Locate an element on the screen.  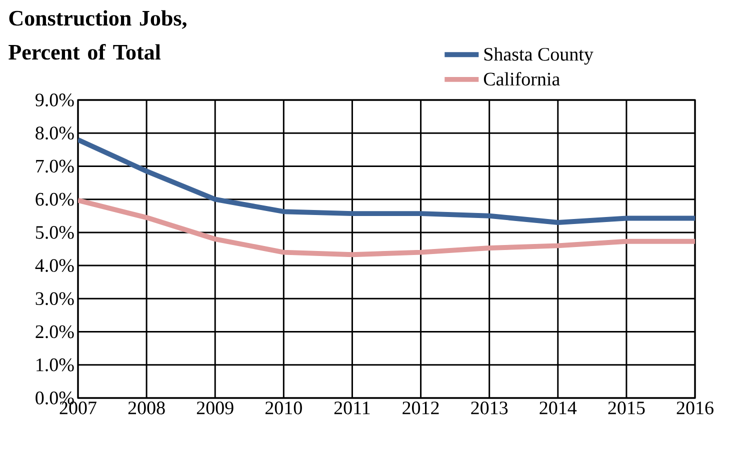
y-tick-label: 2.0% is located at coordinates (55, 331).